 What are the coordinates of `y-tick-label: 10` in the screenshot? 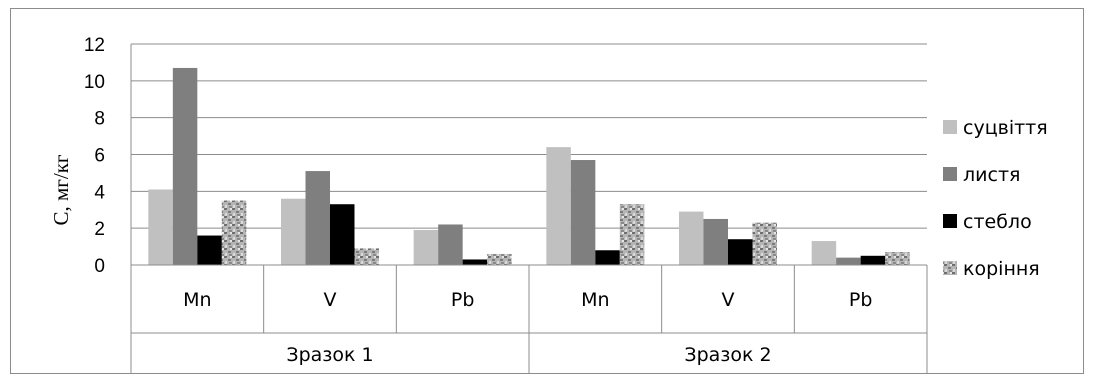 It's located at (94, 82).